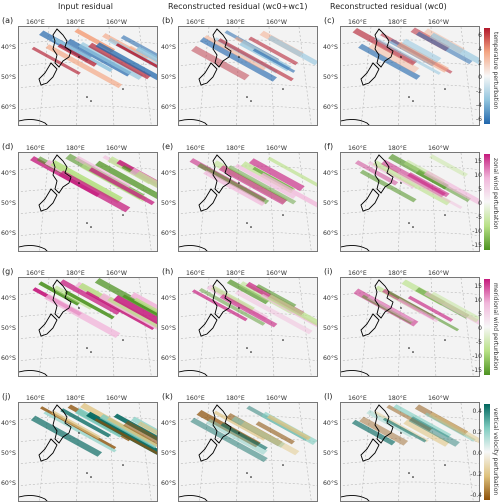 The width and height of the screenshot is (500, 502). Describe the element at coordinates (495, 71) in the screenshot. I see `colorbar-label: temperature perturbation` at that location.